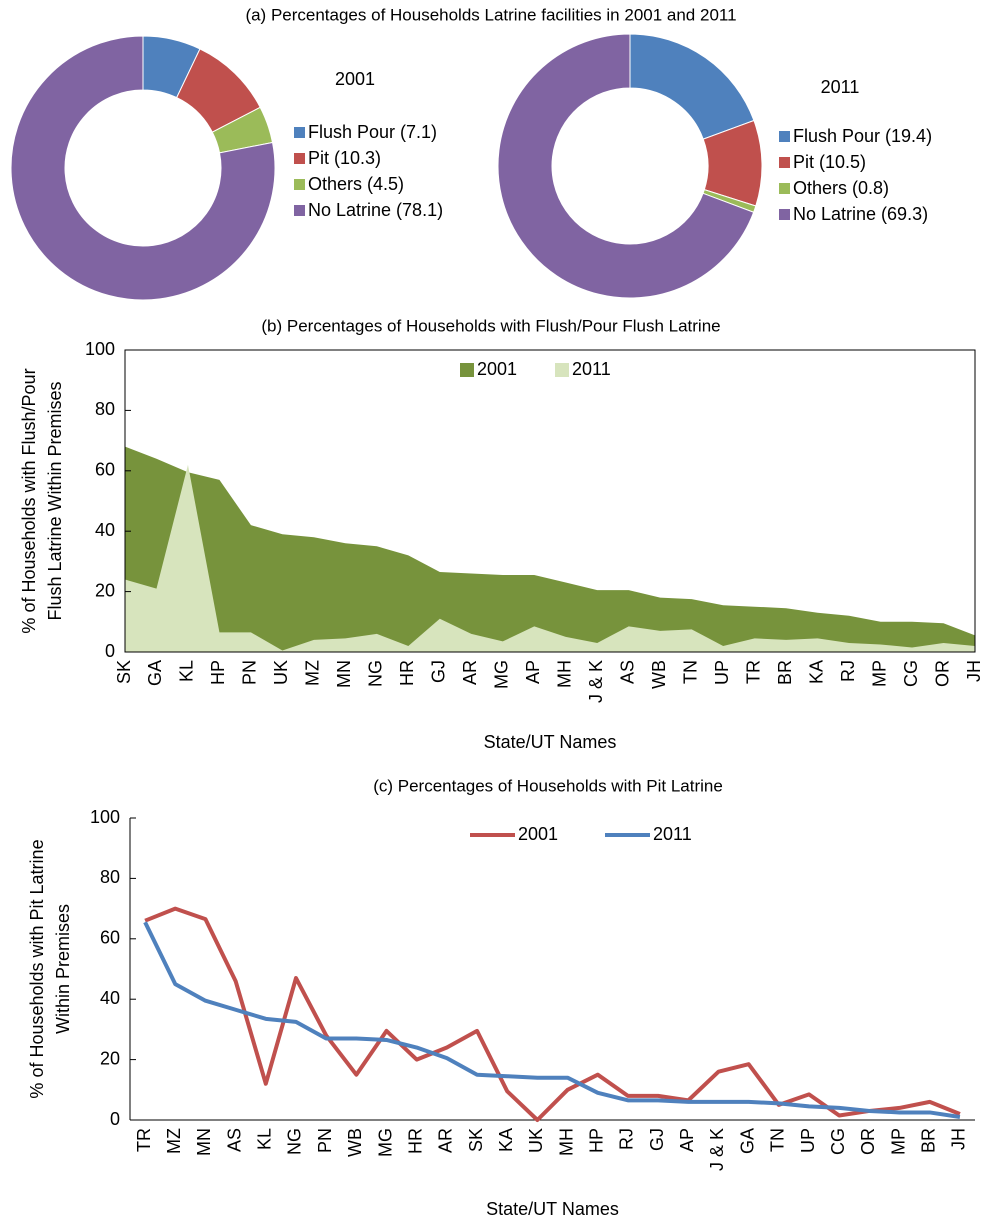 This screenshot has height=1224, width=983. What do you see at coordinates (355, 79) in the screenshot?
I see `pie-label: 2001` at bounding box center [355, 79].